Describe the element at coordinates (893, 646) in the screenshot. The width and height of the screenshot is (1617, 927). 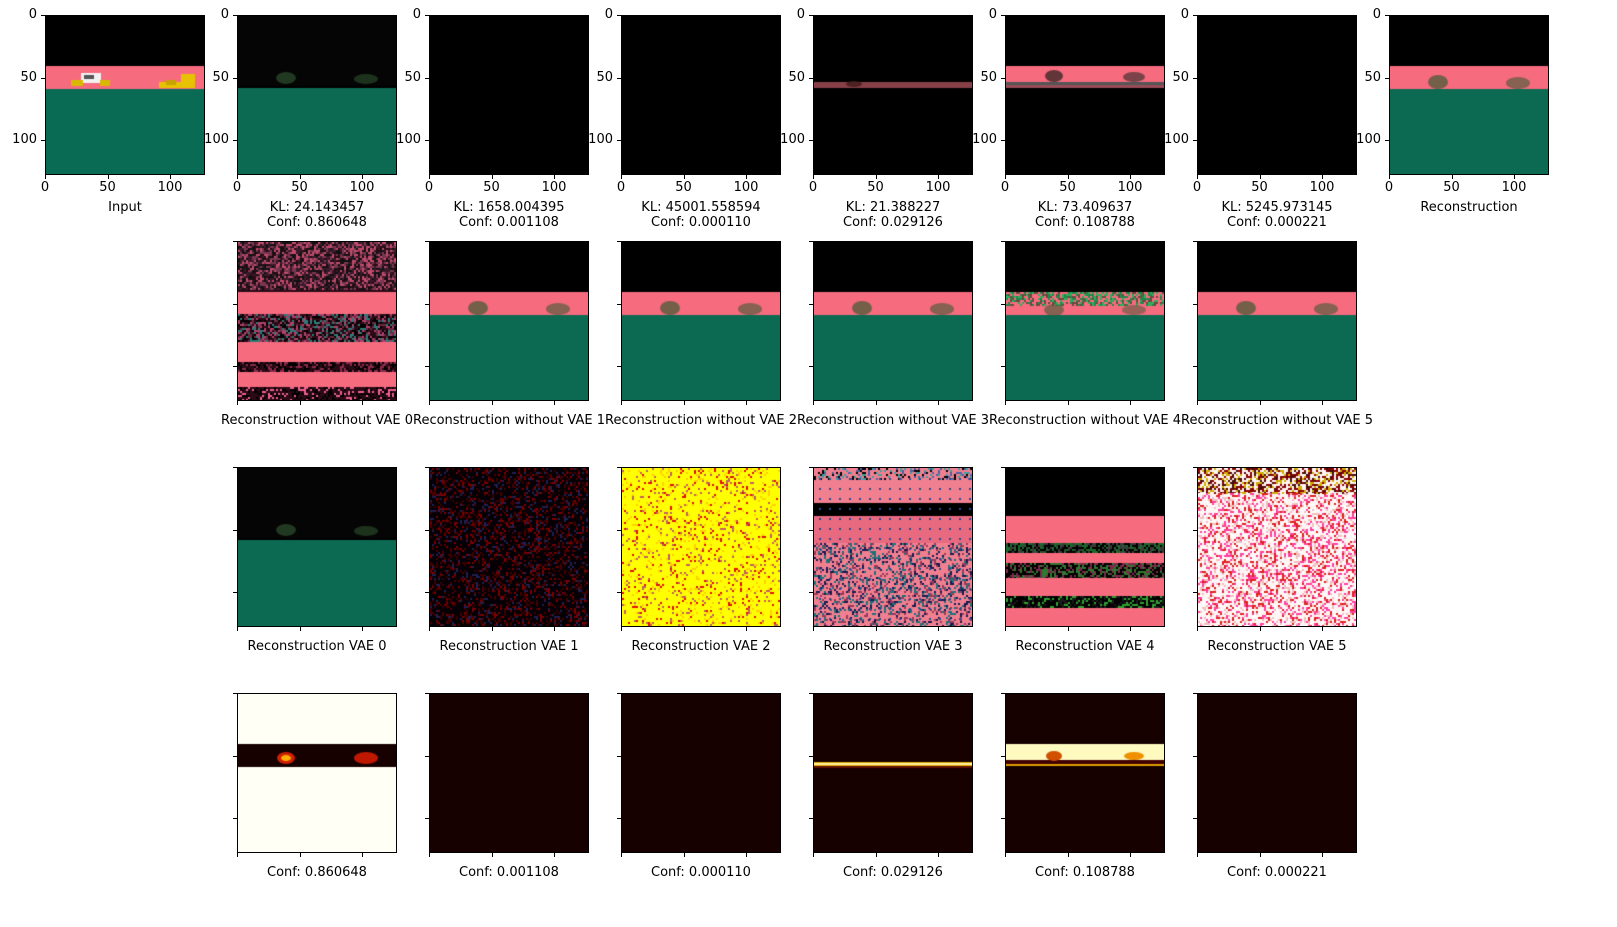
I see `recon-vae-3-caption: Reconstruction VAE 3` at that location.